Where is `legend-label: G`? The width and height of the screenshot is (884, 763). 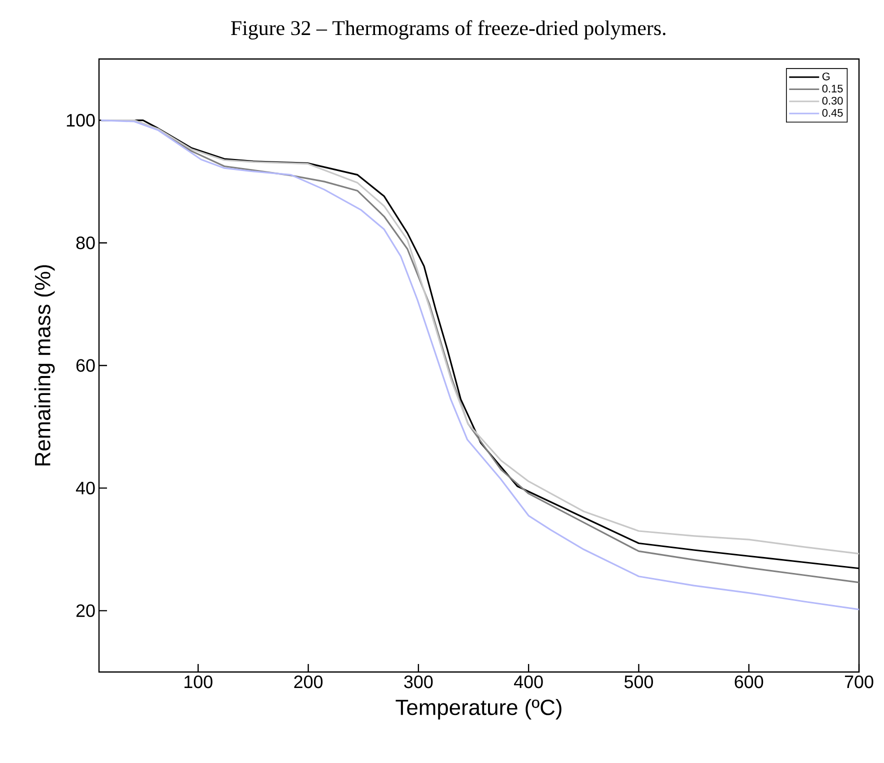 legend-label: G is located at coordinates (826, 76).